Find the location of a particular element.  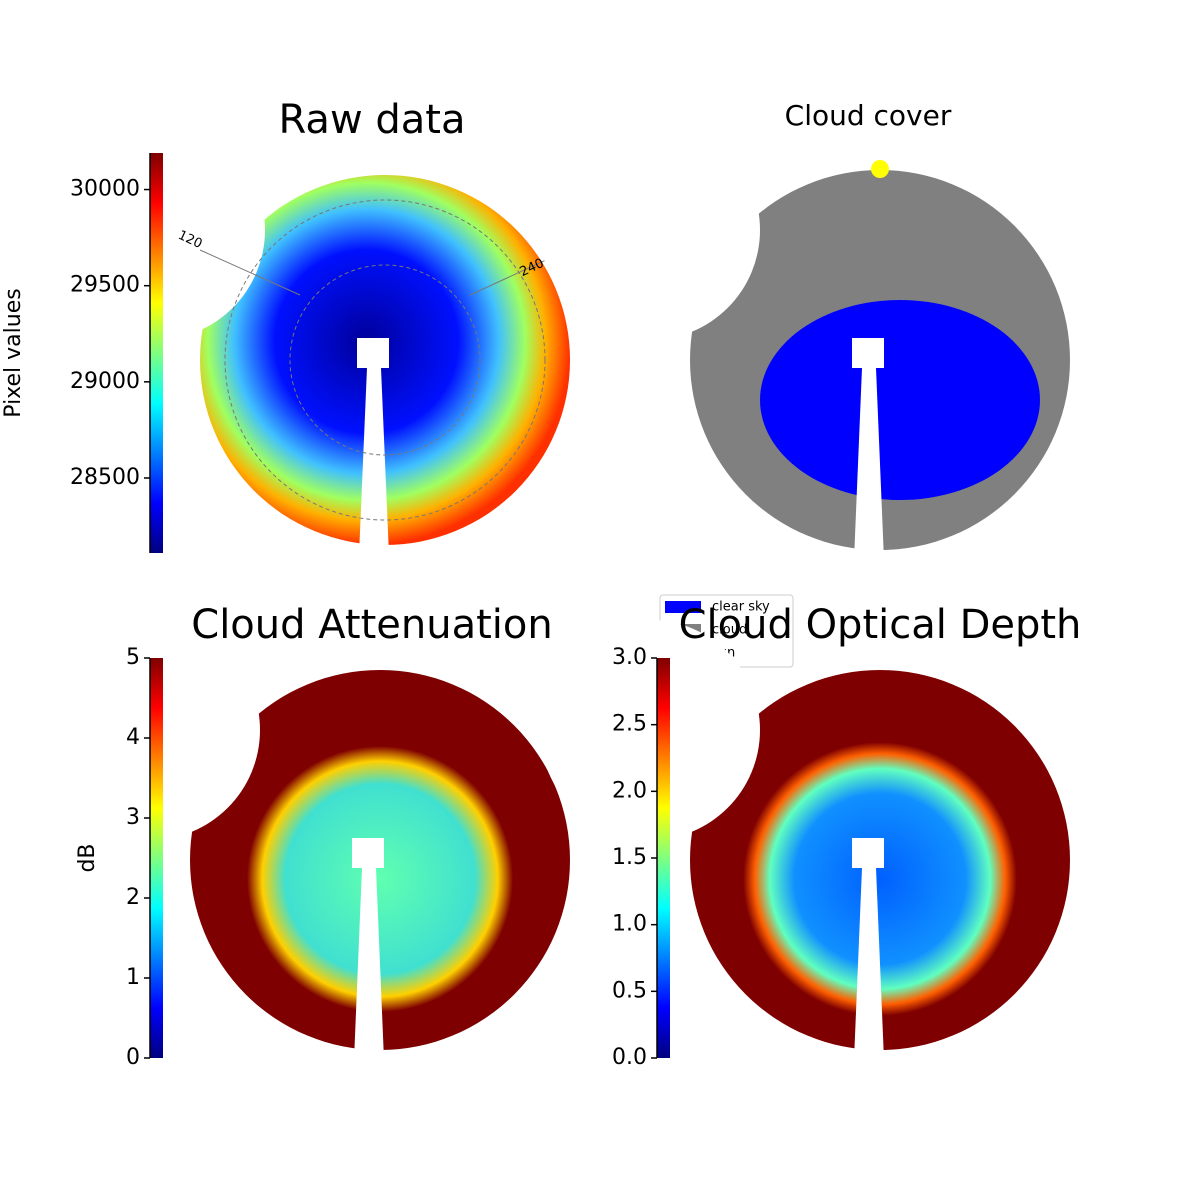

legend-swatch is located at coordinates (683, 607).